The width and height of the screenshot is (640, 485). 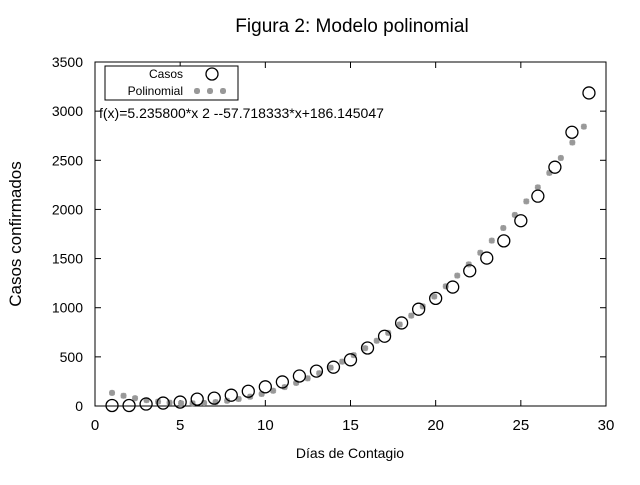 I want to click on legend-label-polinomial: Polinomial, so click(x=155, y=91).